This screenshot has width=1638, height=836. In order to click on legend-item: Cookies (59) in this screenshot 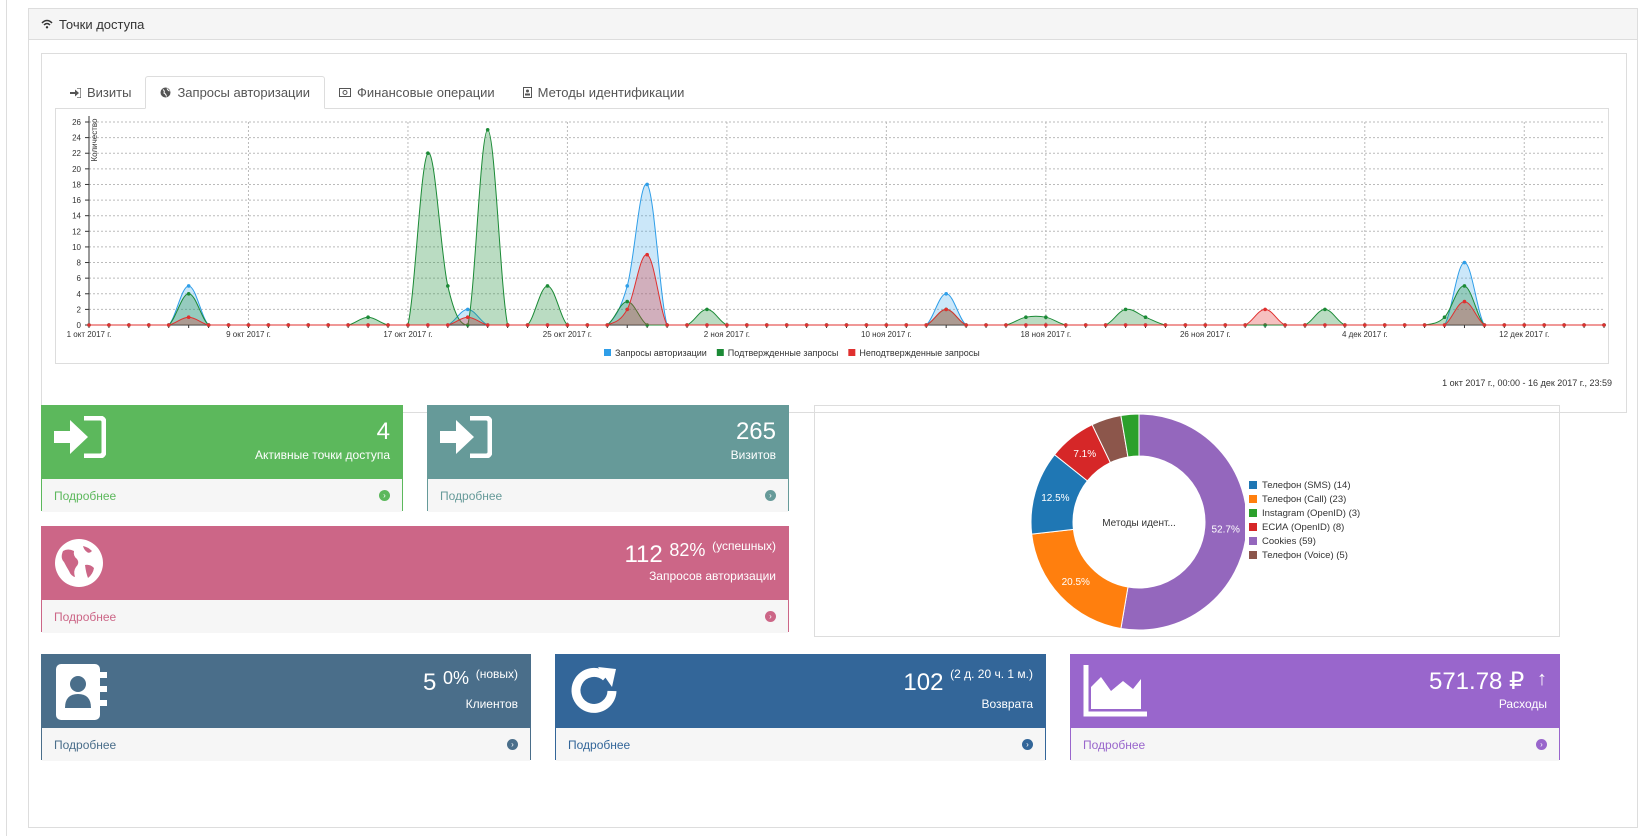, I will do `click(1304, 541)`.